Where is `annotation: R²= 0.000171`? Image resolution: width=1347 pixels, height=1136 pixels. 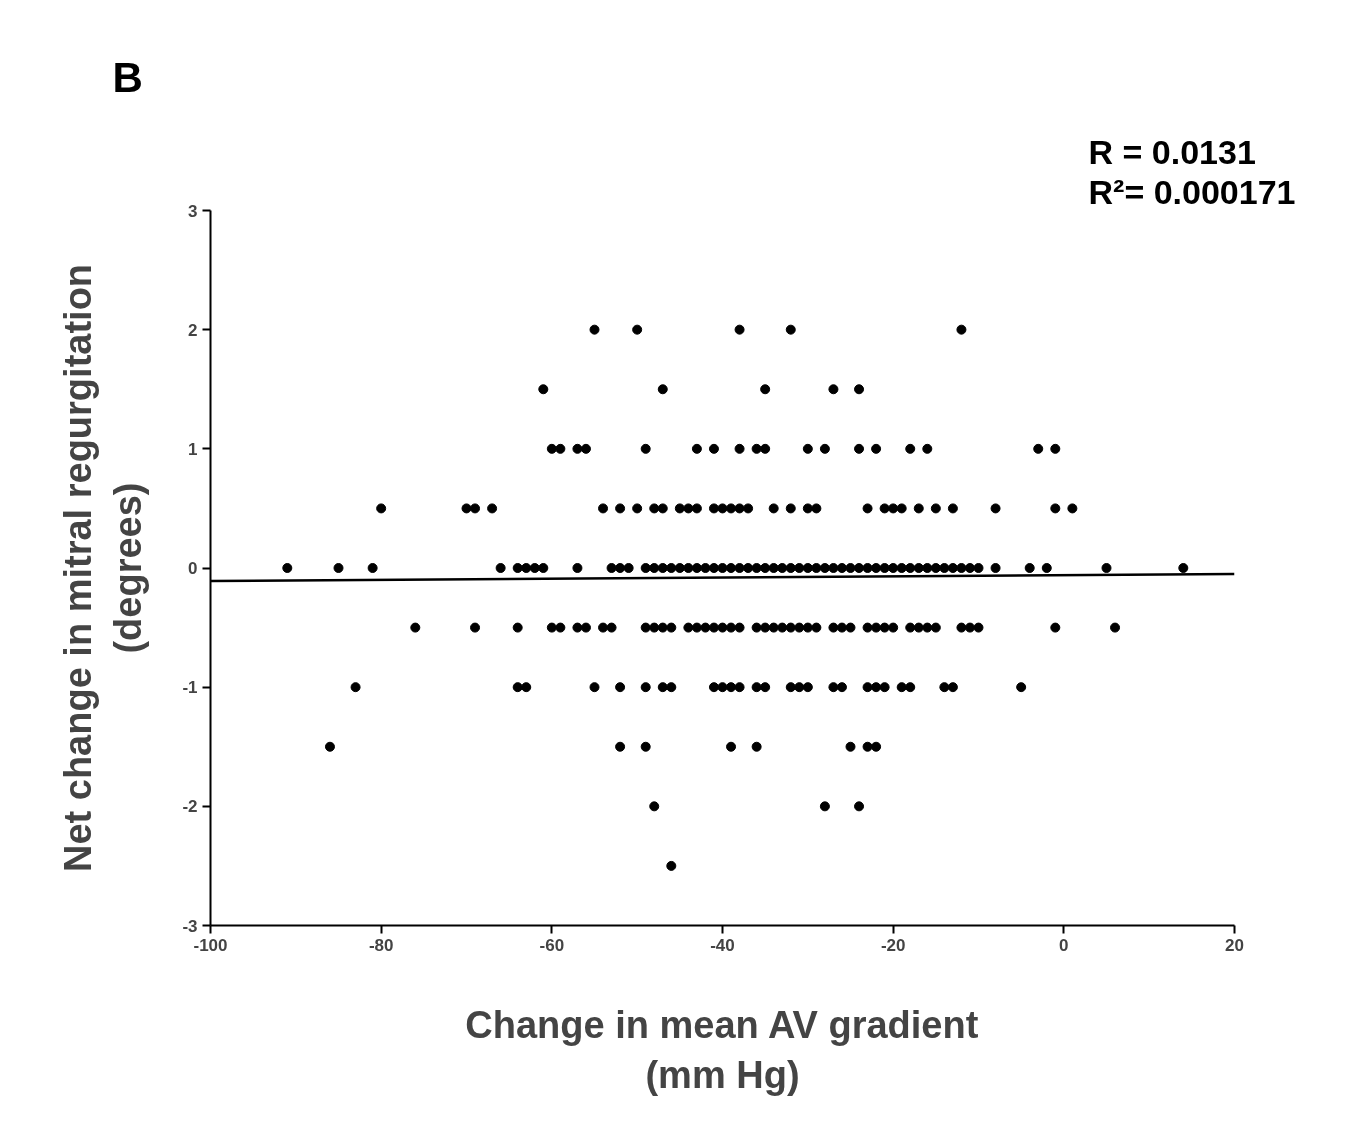
annotation: R²= 0.000171 is located at coordinates (1192, 191).